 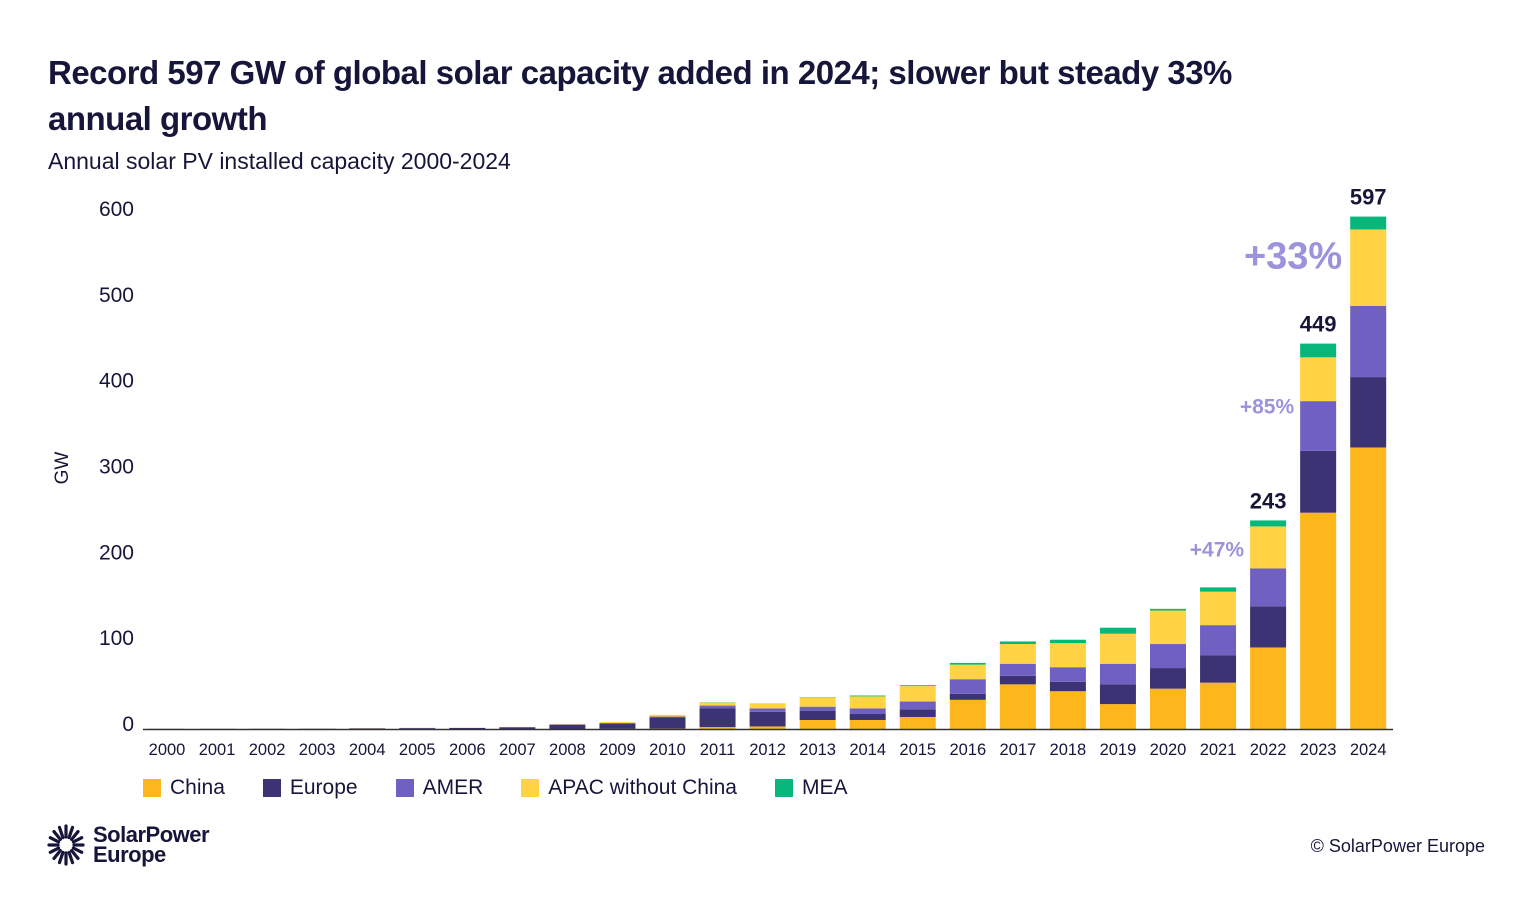 What do you see at coordinates (1168, 750) in the screenshot?
I see `x-tick-label: 2020` at bounding box center [1168, 750].